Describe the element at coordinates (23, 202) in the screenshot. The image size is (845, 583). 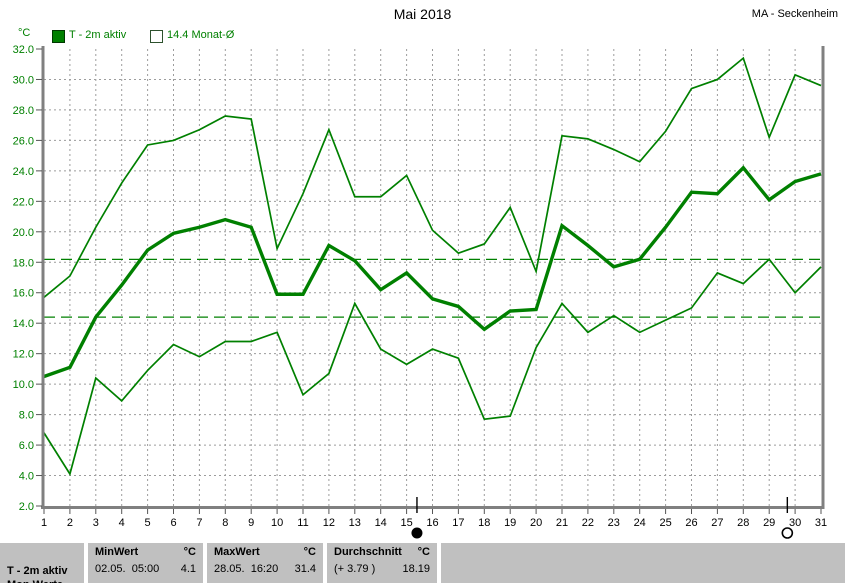
I see `y-tick-label: 22.0` at that location.